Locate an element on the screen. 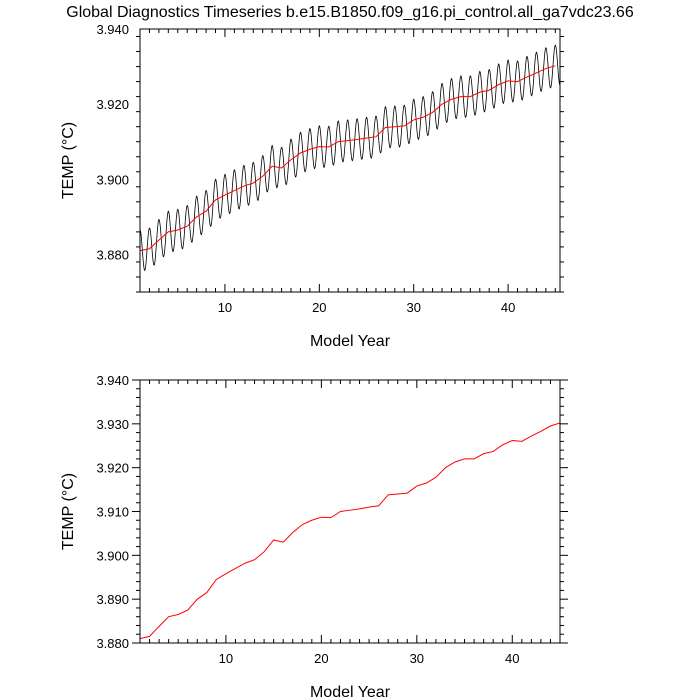 This screenshot has width=700, height=700. y-tick-label: 3.910 is located at coordinates (112, 512).